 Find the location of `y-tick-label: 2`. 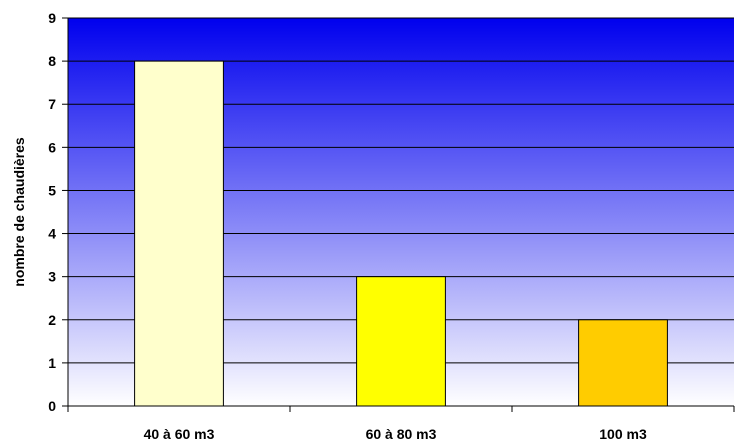

y-tick-label: 2 is located at coordinates (52, 320).